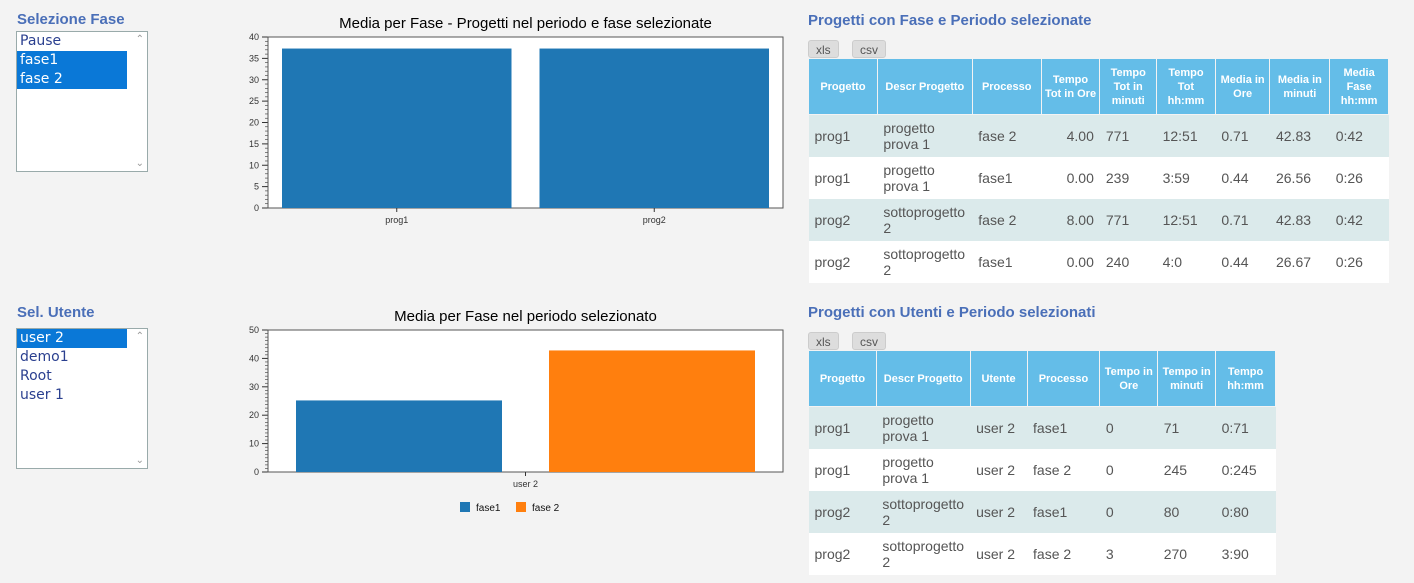  I want to click on utente-listbox-scrollbar: ⌃ ⌄, so click(137, 398).